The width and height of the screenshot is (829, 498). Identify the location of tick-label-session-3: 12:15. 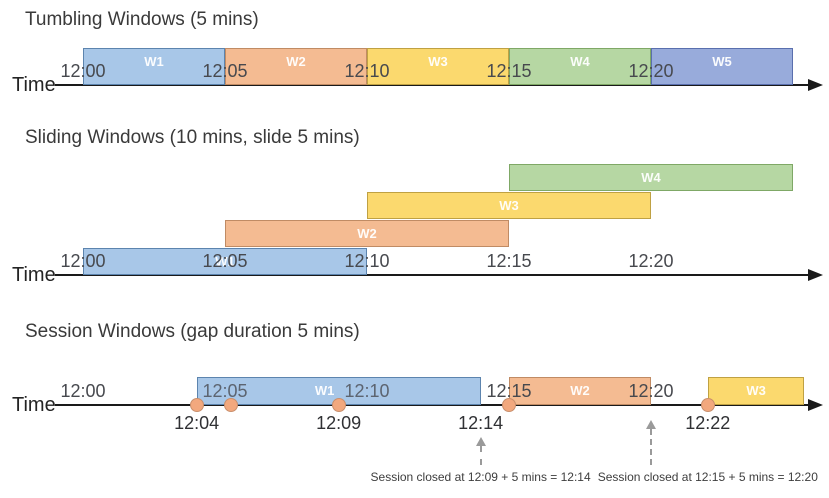
(509, 391).